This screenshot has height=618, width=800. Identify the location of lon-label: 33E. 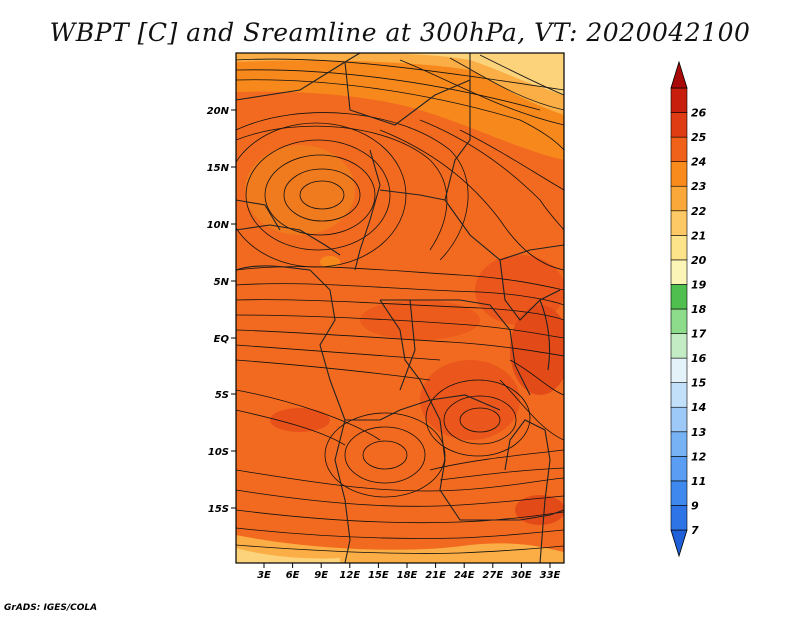
(550, 575).